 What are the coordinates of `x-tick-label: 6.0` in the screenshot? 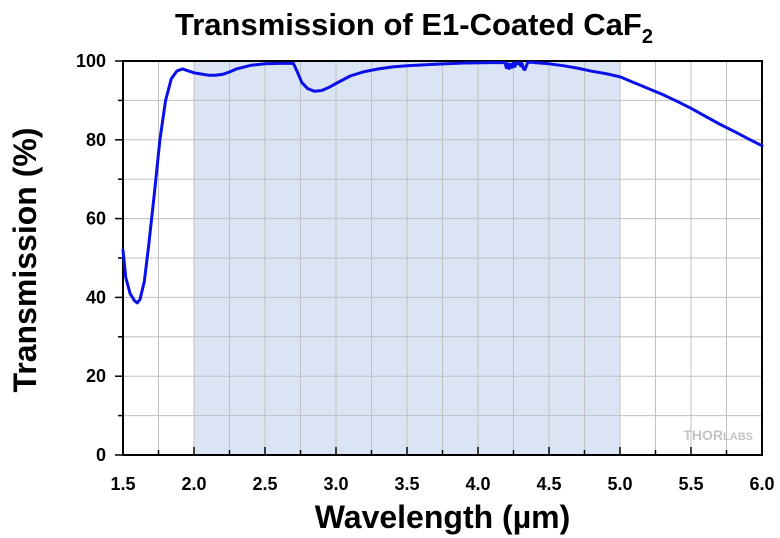 It's located at (761, 484).